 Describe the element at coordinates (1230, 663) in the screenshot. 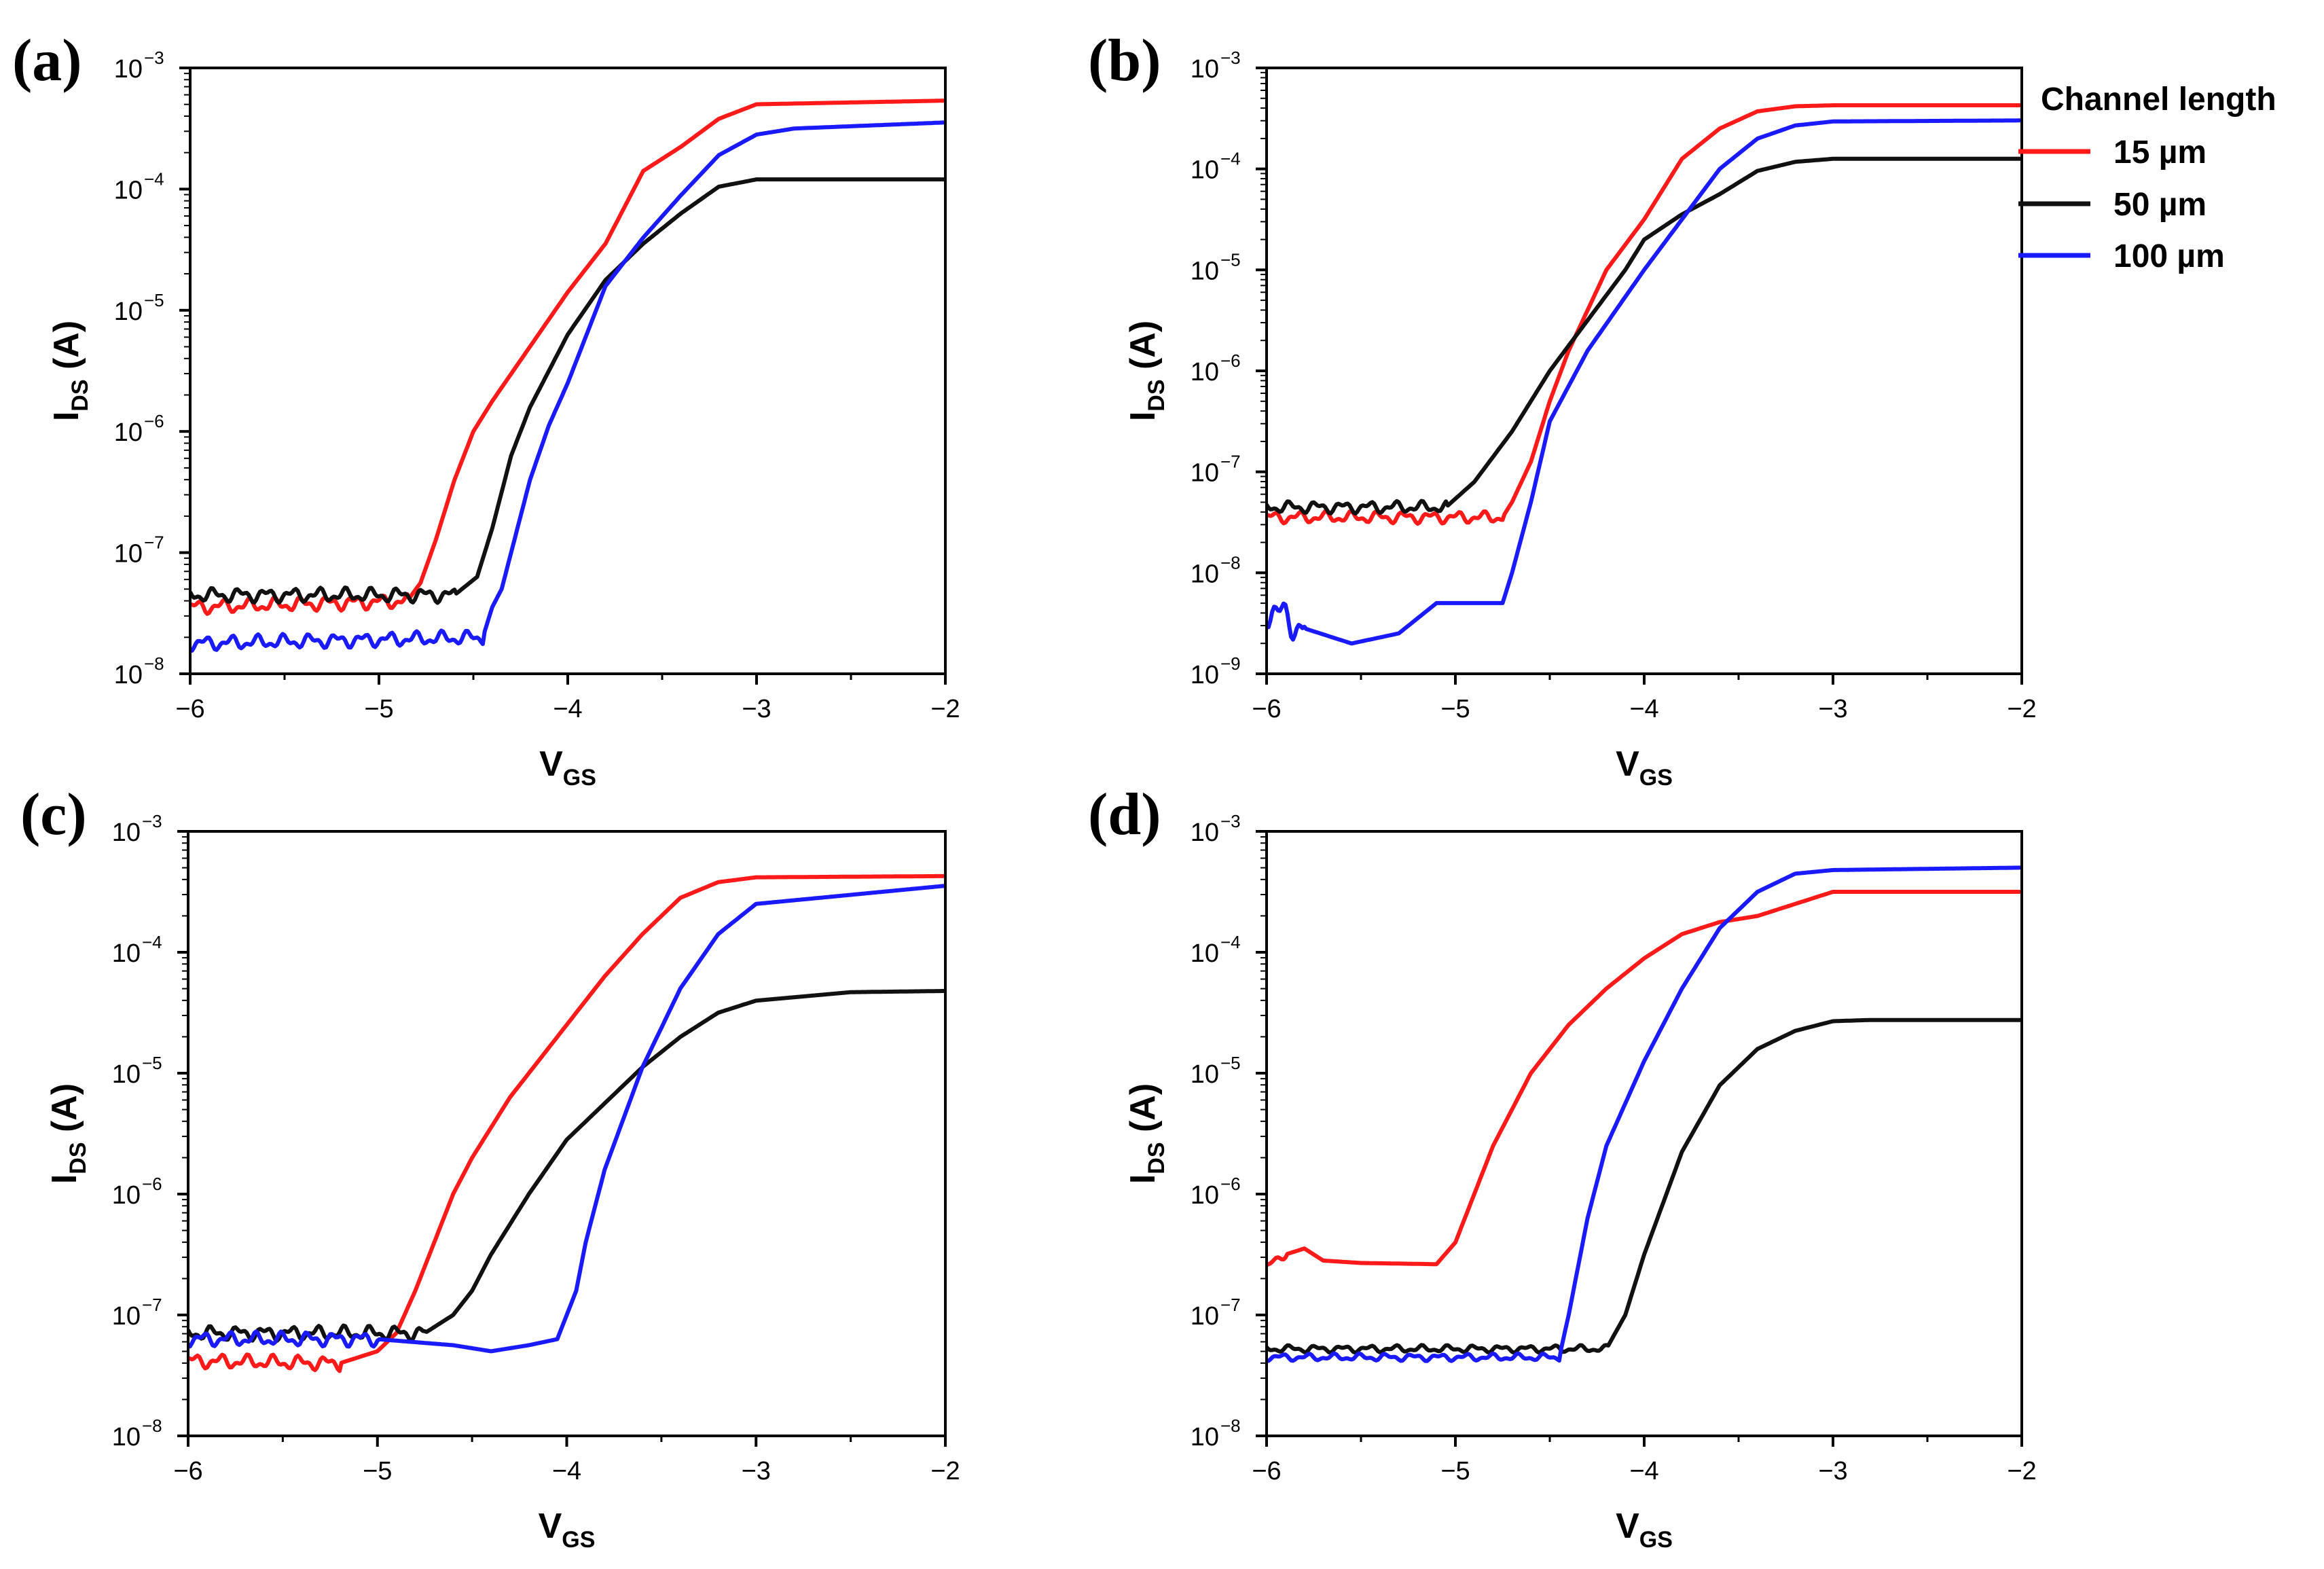

I see `y-tick-exponent: −9` at that location.